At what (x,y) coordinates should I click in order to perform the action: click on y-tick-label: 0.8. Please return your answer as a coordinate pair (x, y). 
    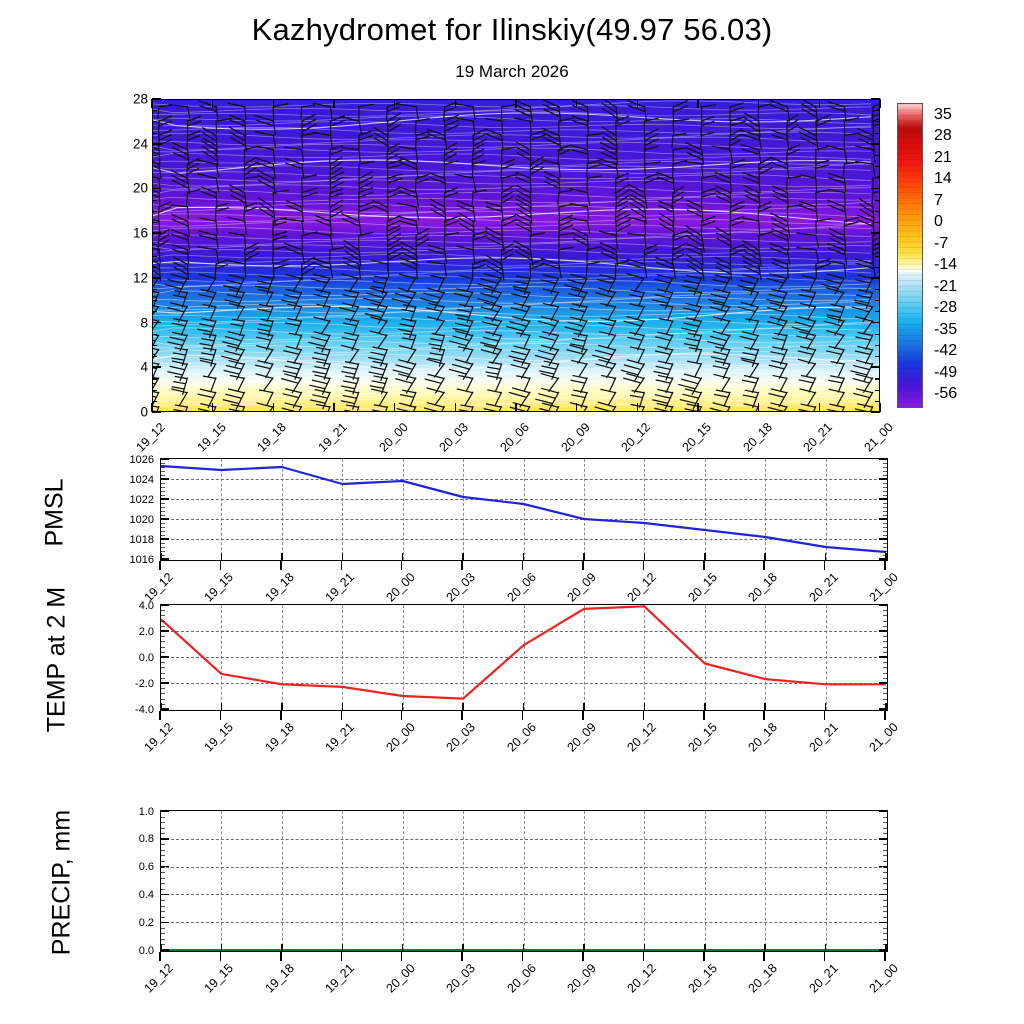
    Looking at the image, I should click on (146, 839).